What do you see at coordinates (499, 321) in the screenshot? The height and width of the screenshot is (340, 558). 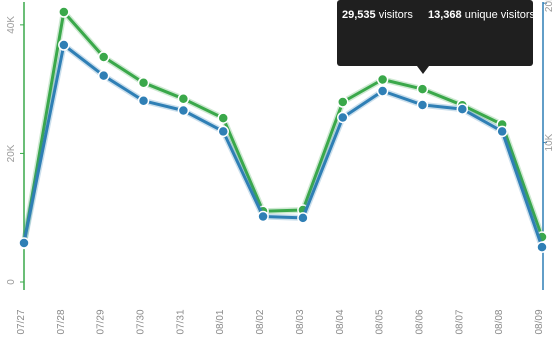 I see `x-axis-tick-label: 08/08` at bounding box center [499, 321].